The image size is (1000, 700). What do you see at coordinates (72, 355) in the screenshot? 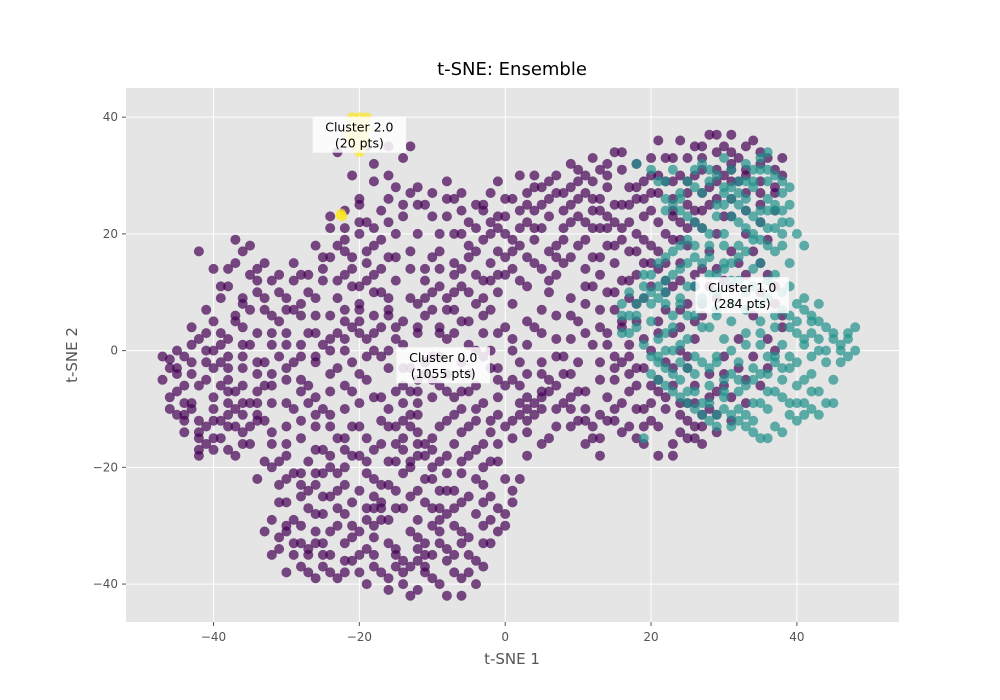
I see `y-axis-label: t-SNE 2` at bounding box center [72, 355].